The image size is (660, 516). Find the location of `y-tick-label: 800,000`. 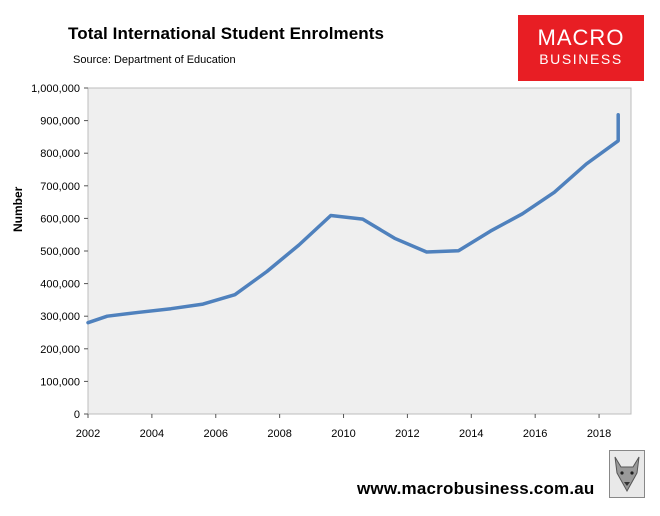

y-tick-label: 800,000 is located at coordinates (60, 154).